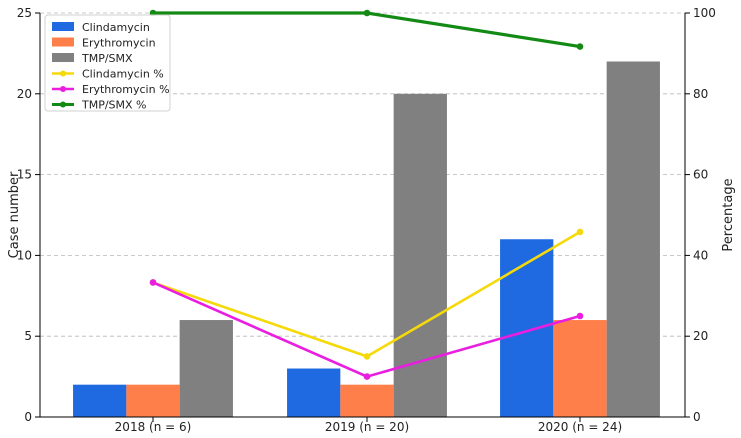  I want to click on y-tick-label-left: 15, so click(24, 175).